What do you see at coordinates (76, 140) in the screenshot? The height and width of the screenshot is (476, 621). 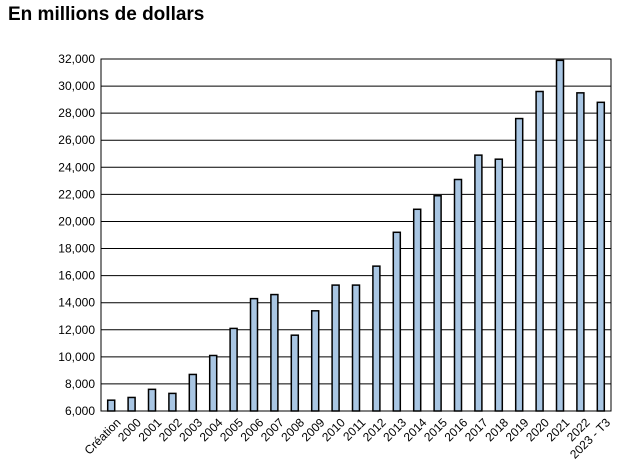 I see `y-tick-label: 26,000` at bounding box center [76, 140].